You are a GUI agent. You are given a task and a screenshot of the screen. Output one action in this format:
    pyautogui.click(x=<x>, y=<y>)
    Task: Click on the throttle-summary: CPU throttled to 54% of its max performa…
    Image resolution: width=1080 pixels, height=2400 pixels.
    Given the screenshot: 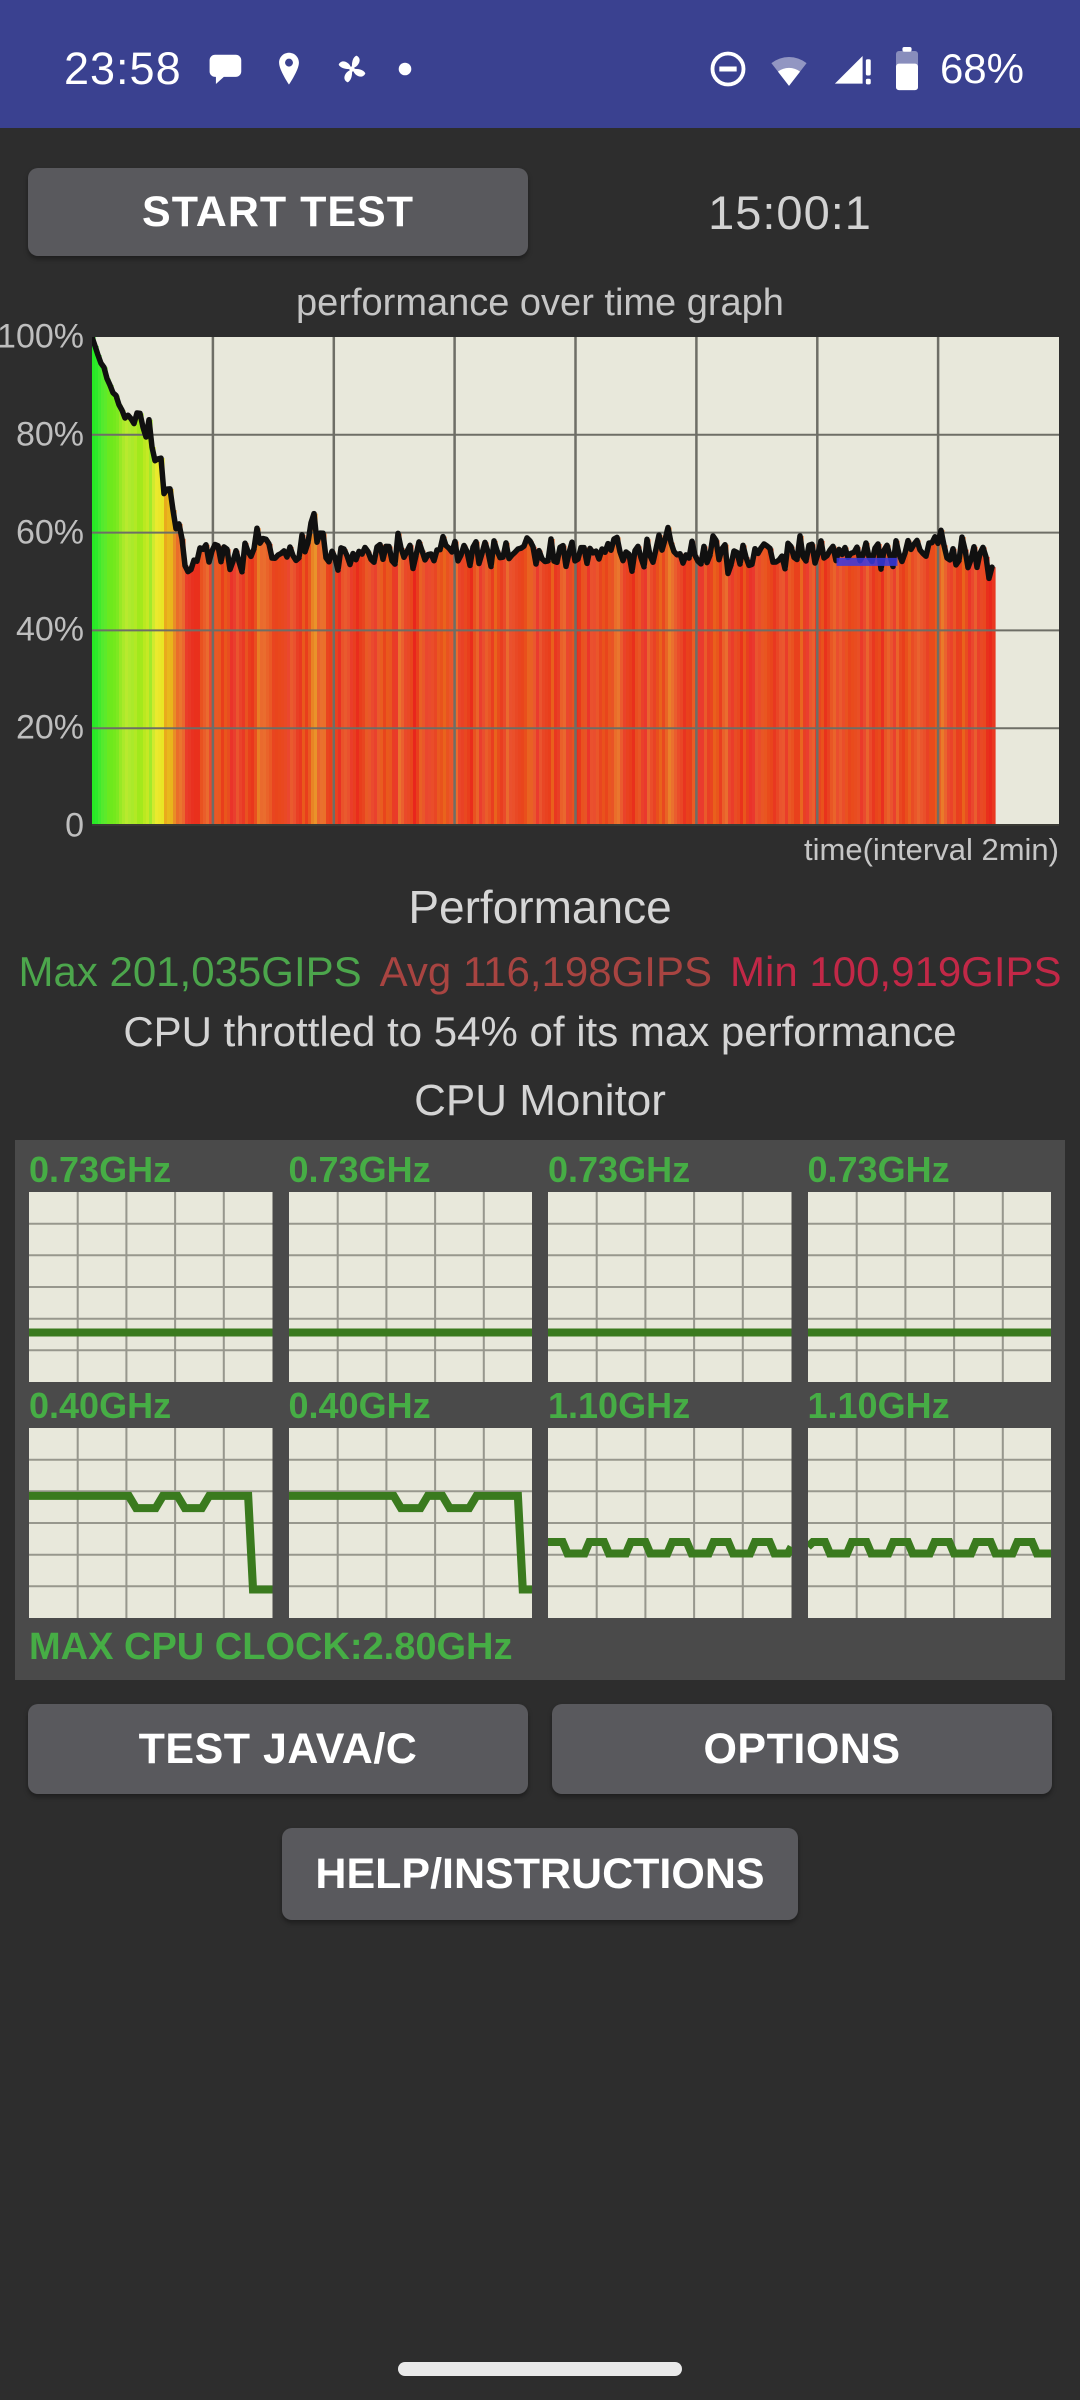 What is the action you would take?
    pyautogui.click(x=540, y=1031)
    